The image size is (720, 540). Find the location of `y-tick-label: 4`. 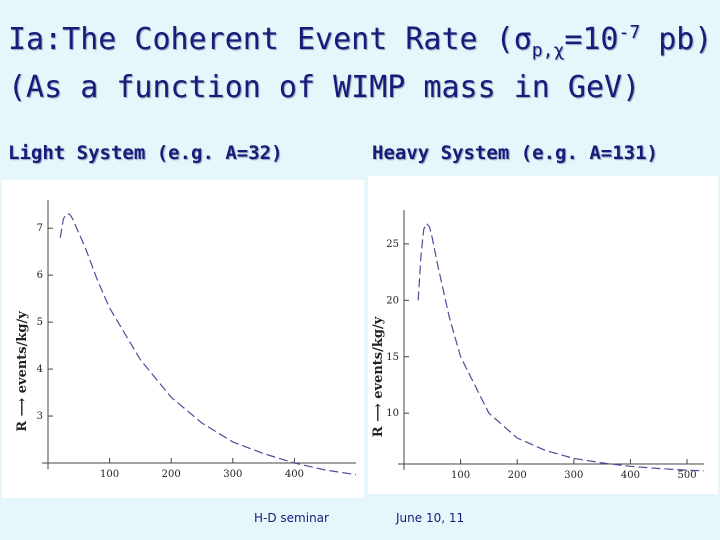

y-tick-label: 4 is located at coordinates (40, 369).